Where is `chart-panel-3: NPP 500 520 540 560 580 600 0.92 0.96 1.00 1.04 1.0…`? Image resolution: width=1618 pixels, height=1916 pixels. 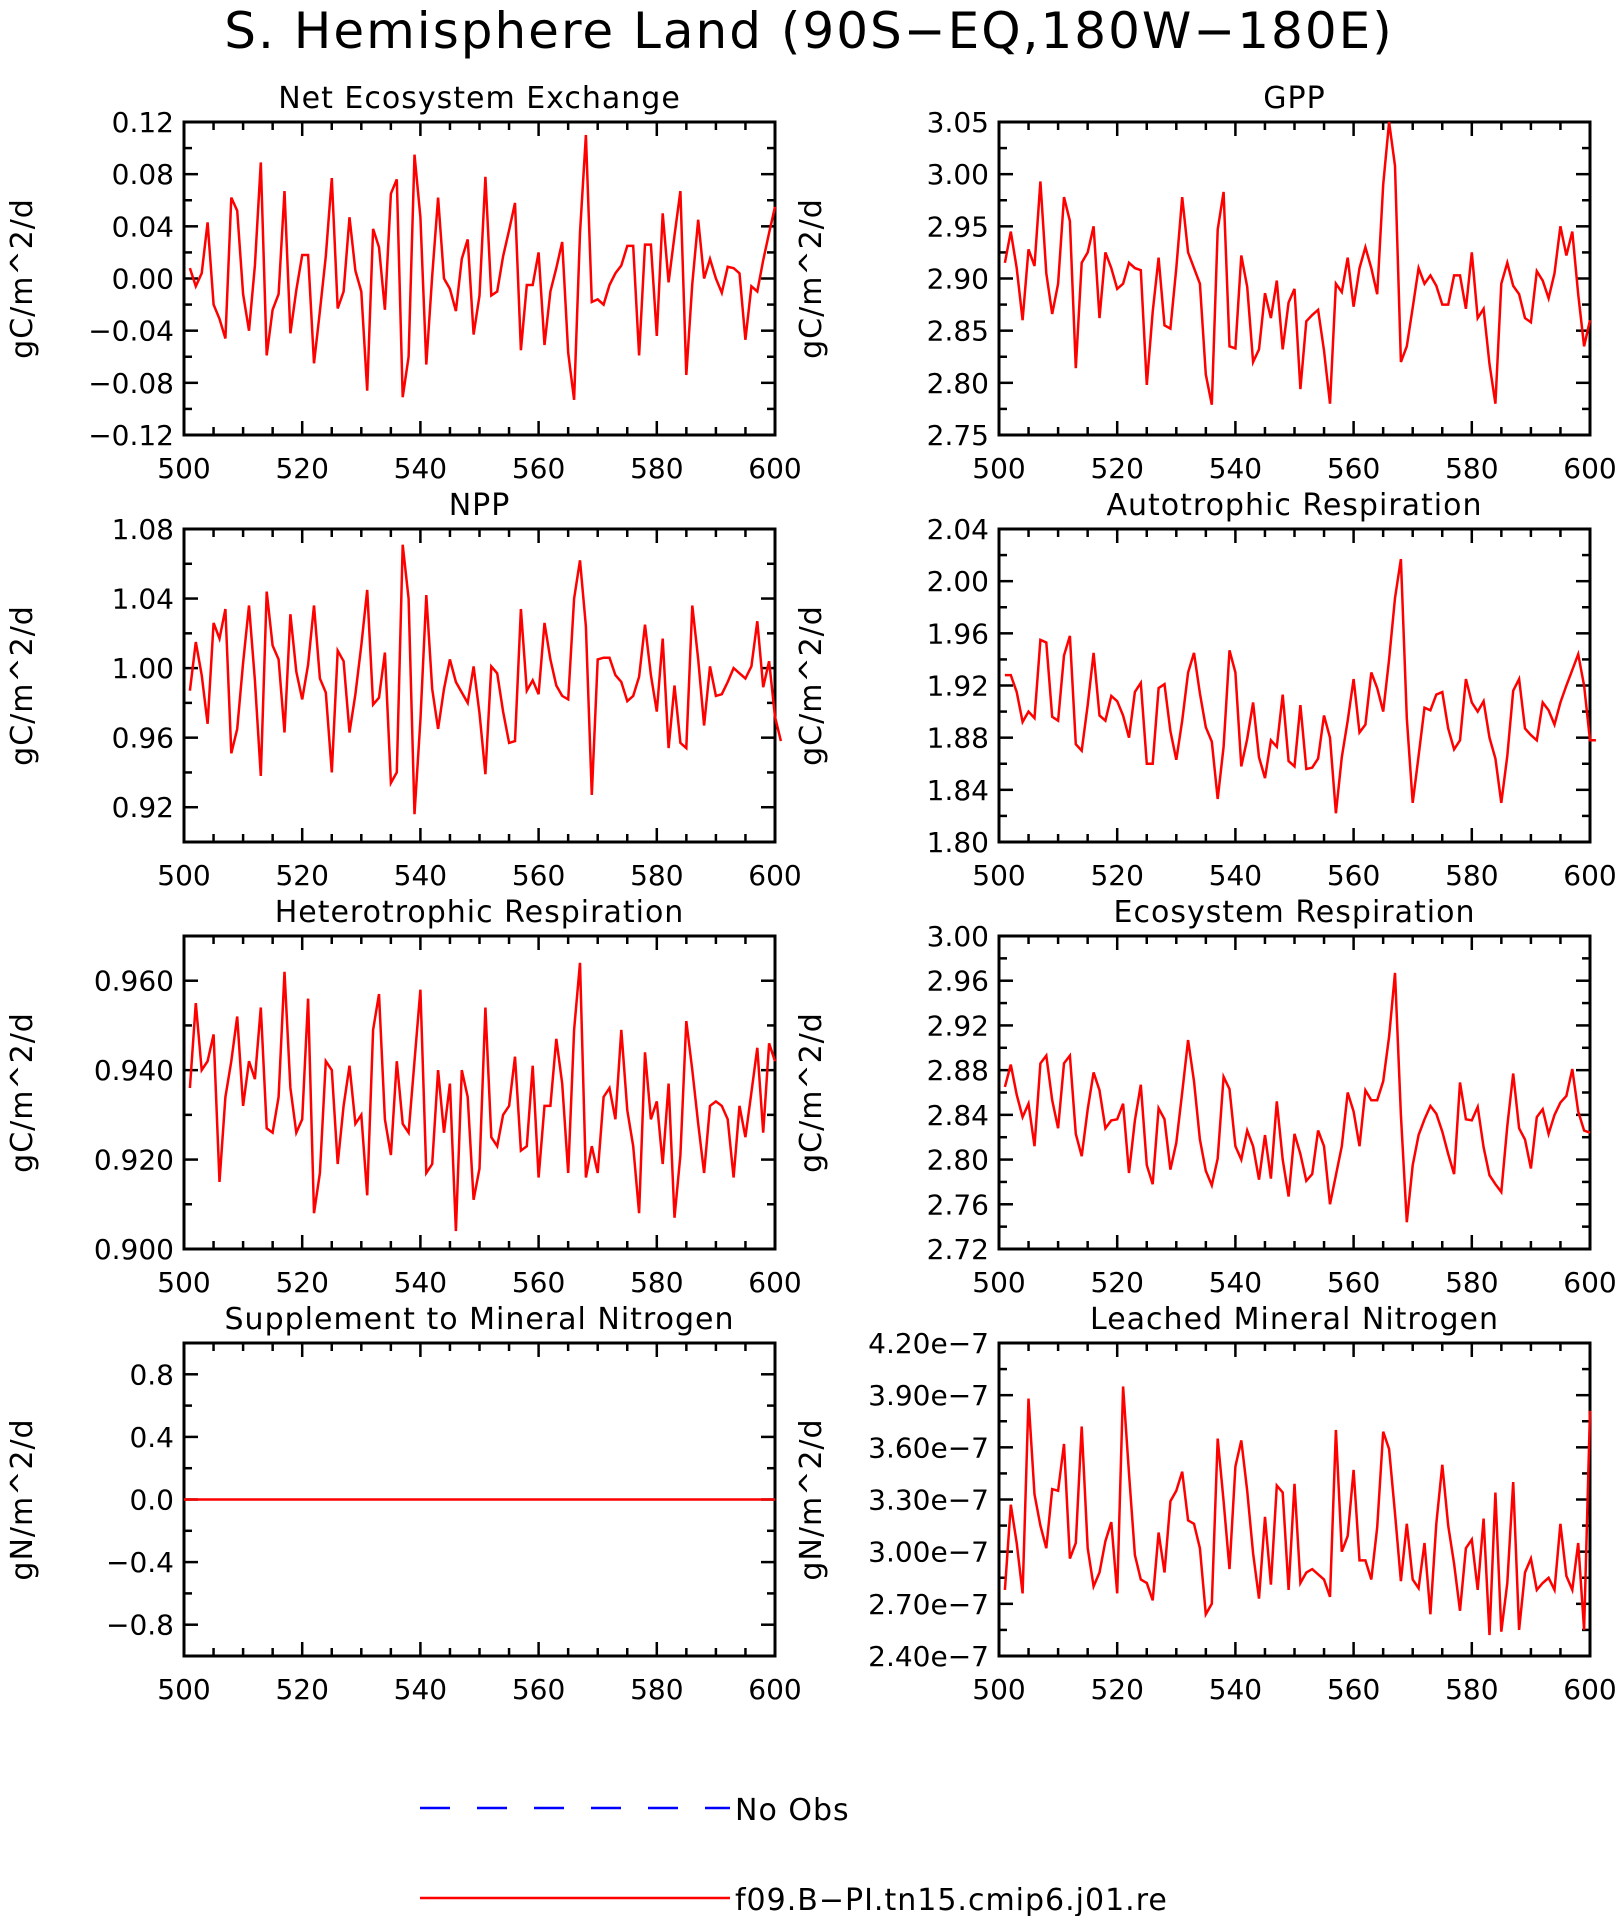 chart-panel-3: NPP 500 520 540 560 580 600 0.92 0.96 1.00 1.04 1.0… is located at coordinates (403, 690).